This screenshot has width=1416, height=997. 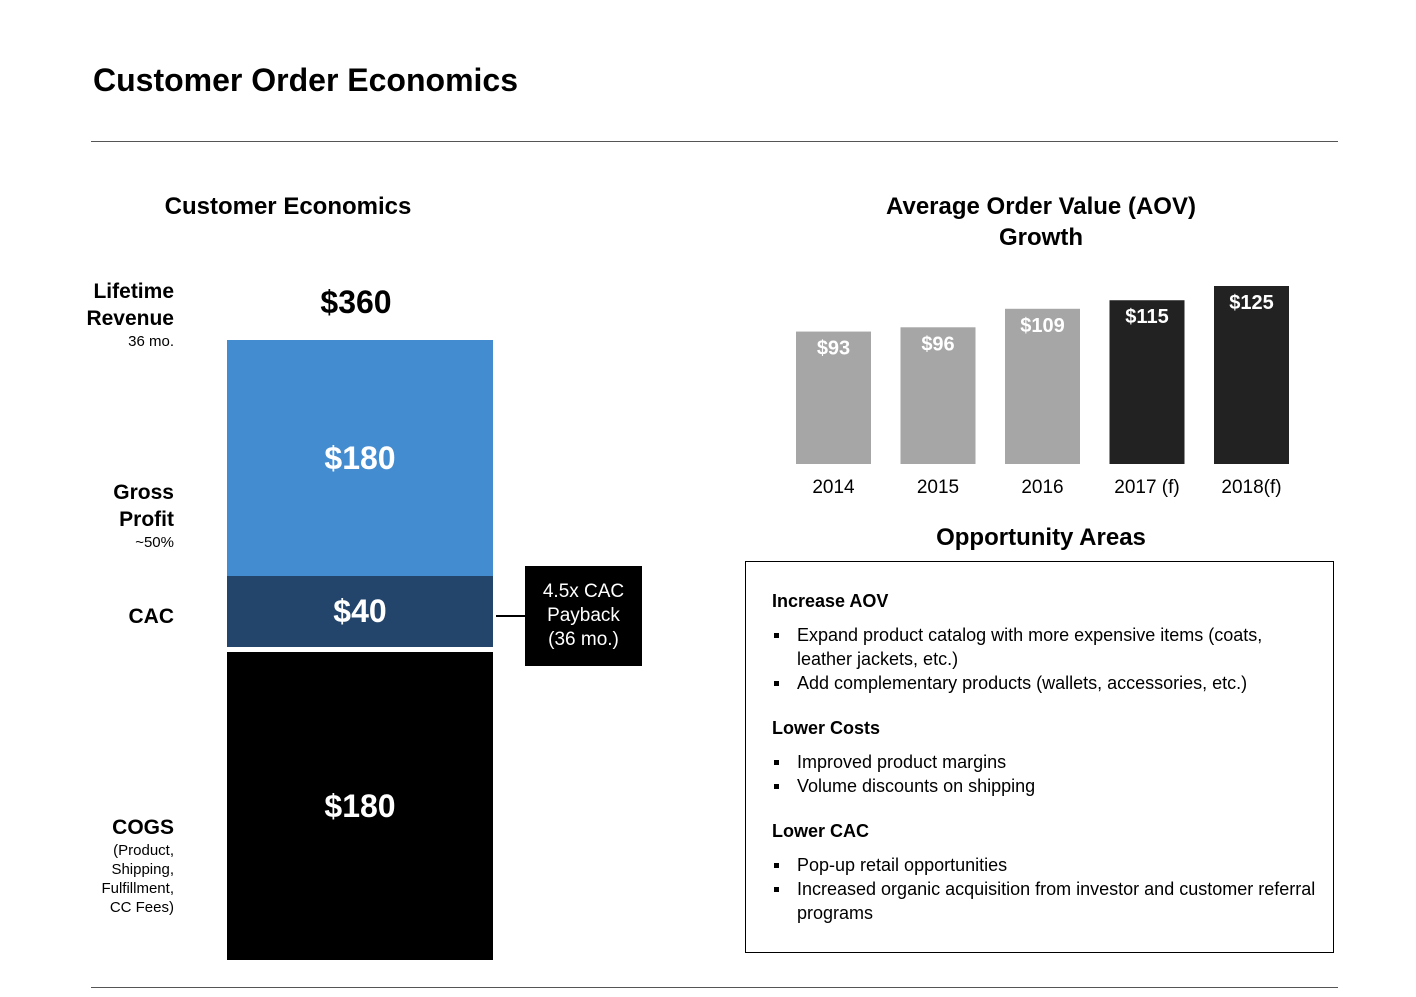 I want to click on gross-profit-value: $180, so click(x=360, y=457).